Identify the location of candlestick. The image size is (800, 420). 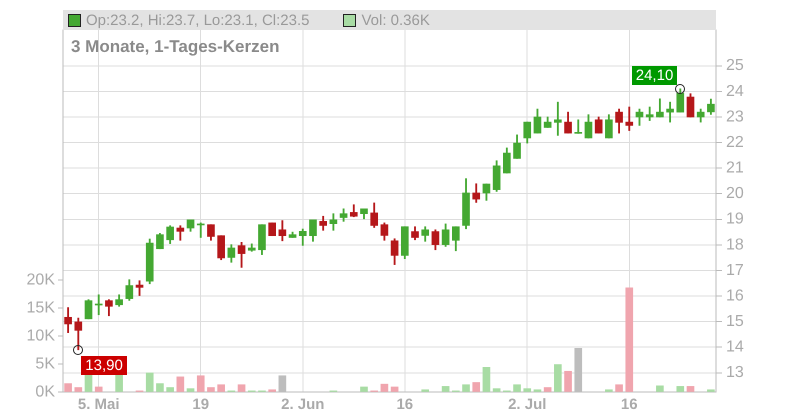
(558, 119).